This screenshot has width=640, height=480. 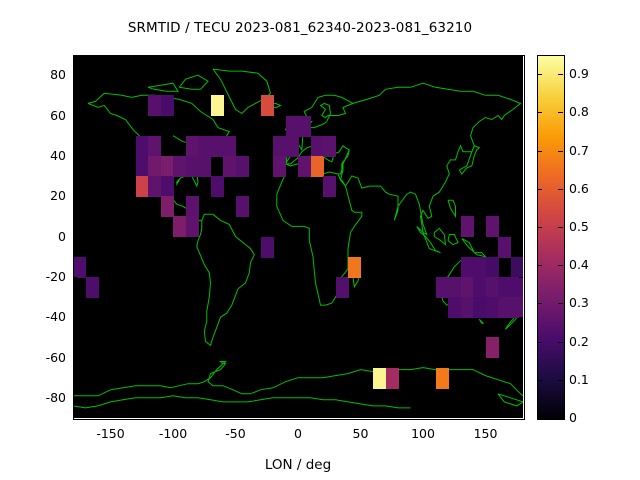 What do you see at coordinates (55, 317) in the screenshot?
I see `y-tick-label: -40` at bounding box center [55, 317].